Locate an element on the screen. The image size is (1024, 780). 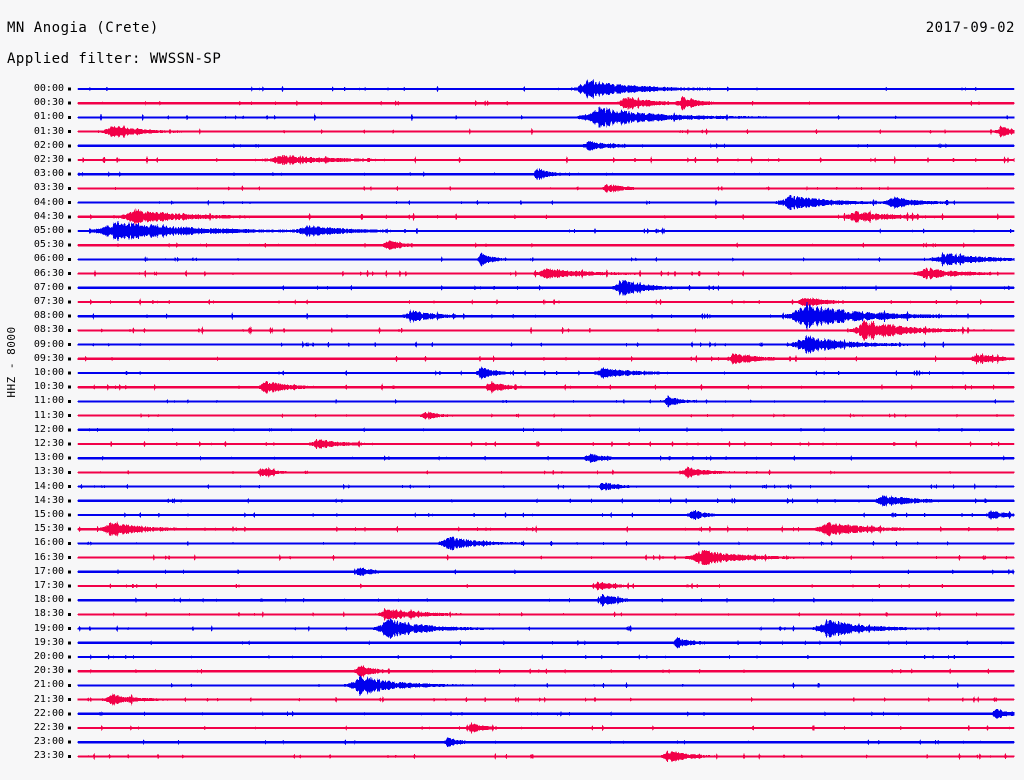
row-time-label: 14:30 is located at coordinates (48, 500).